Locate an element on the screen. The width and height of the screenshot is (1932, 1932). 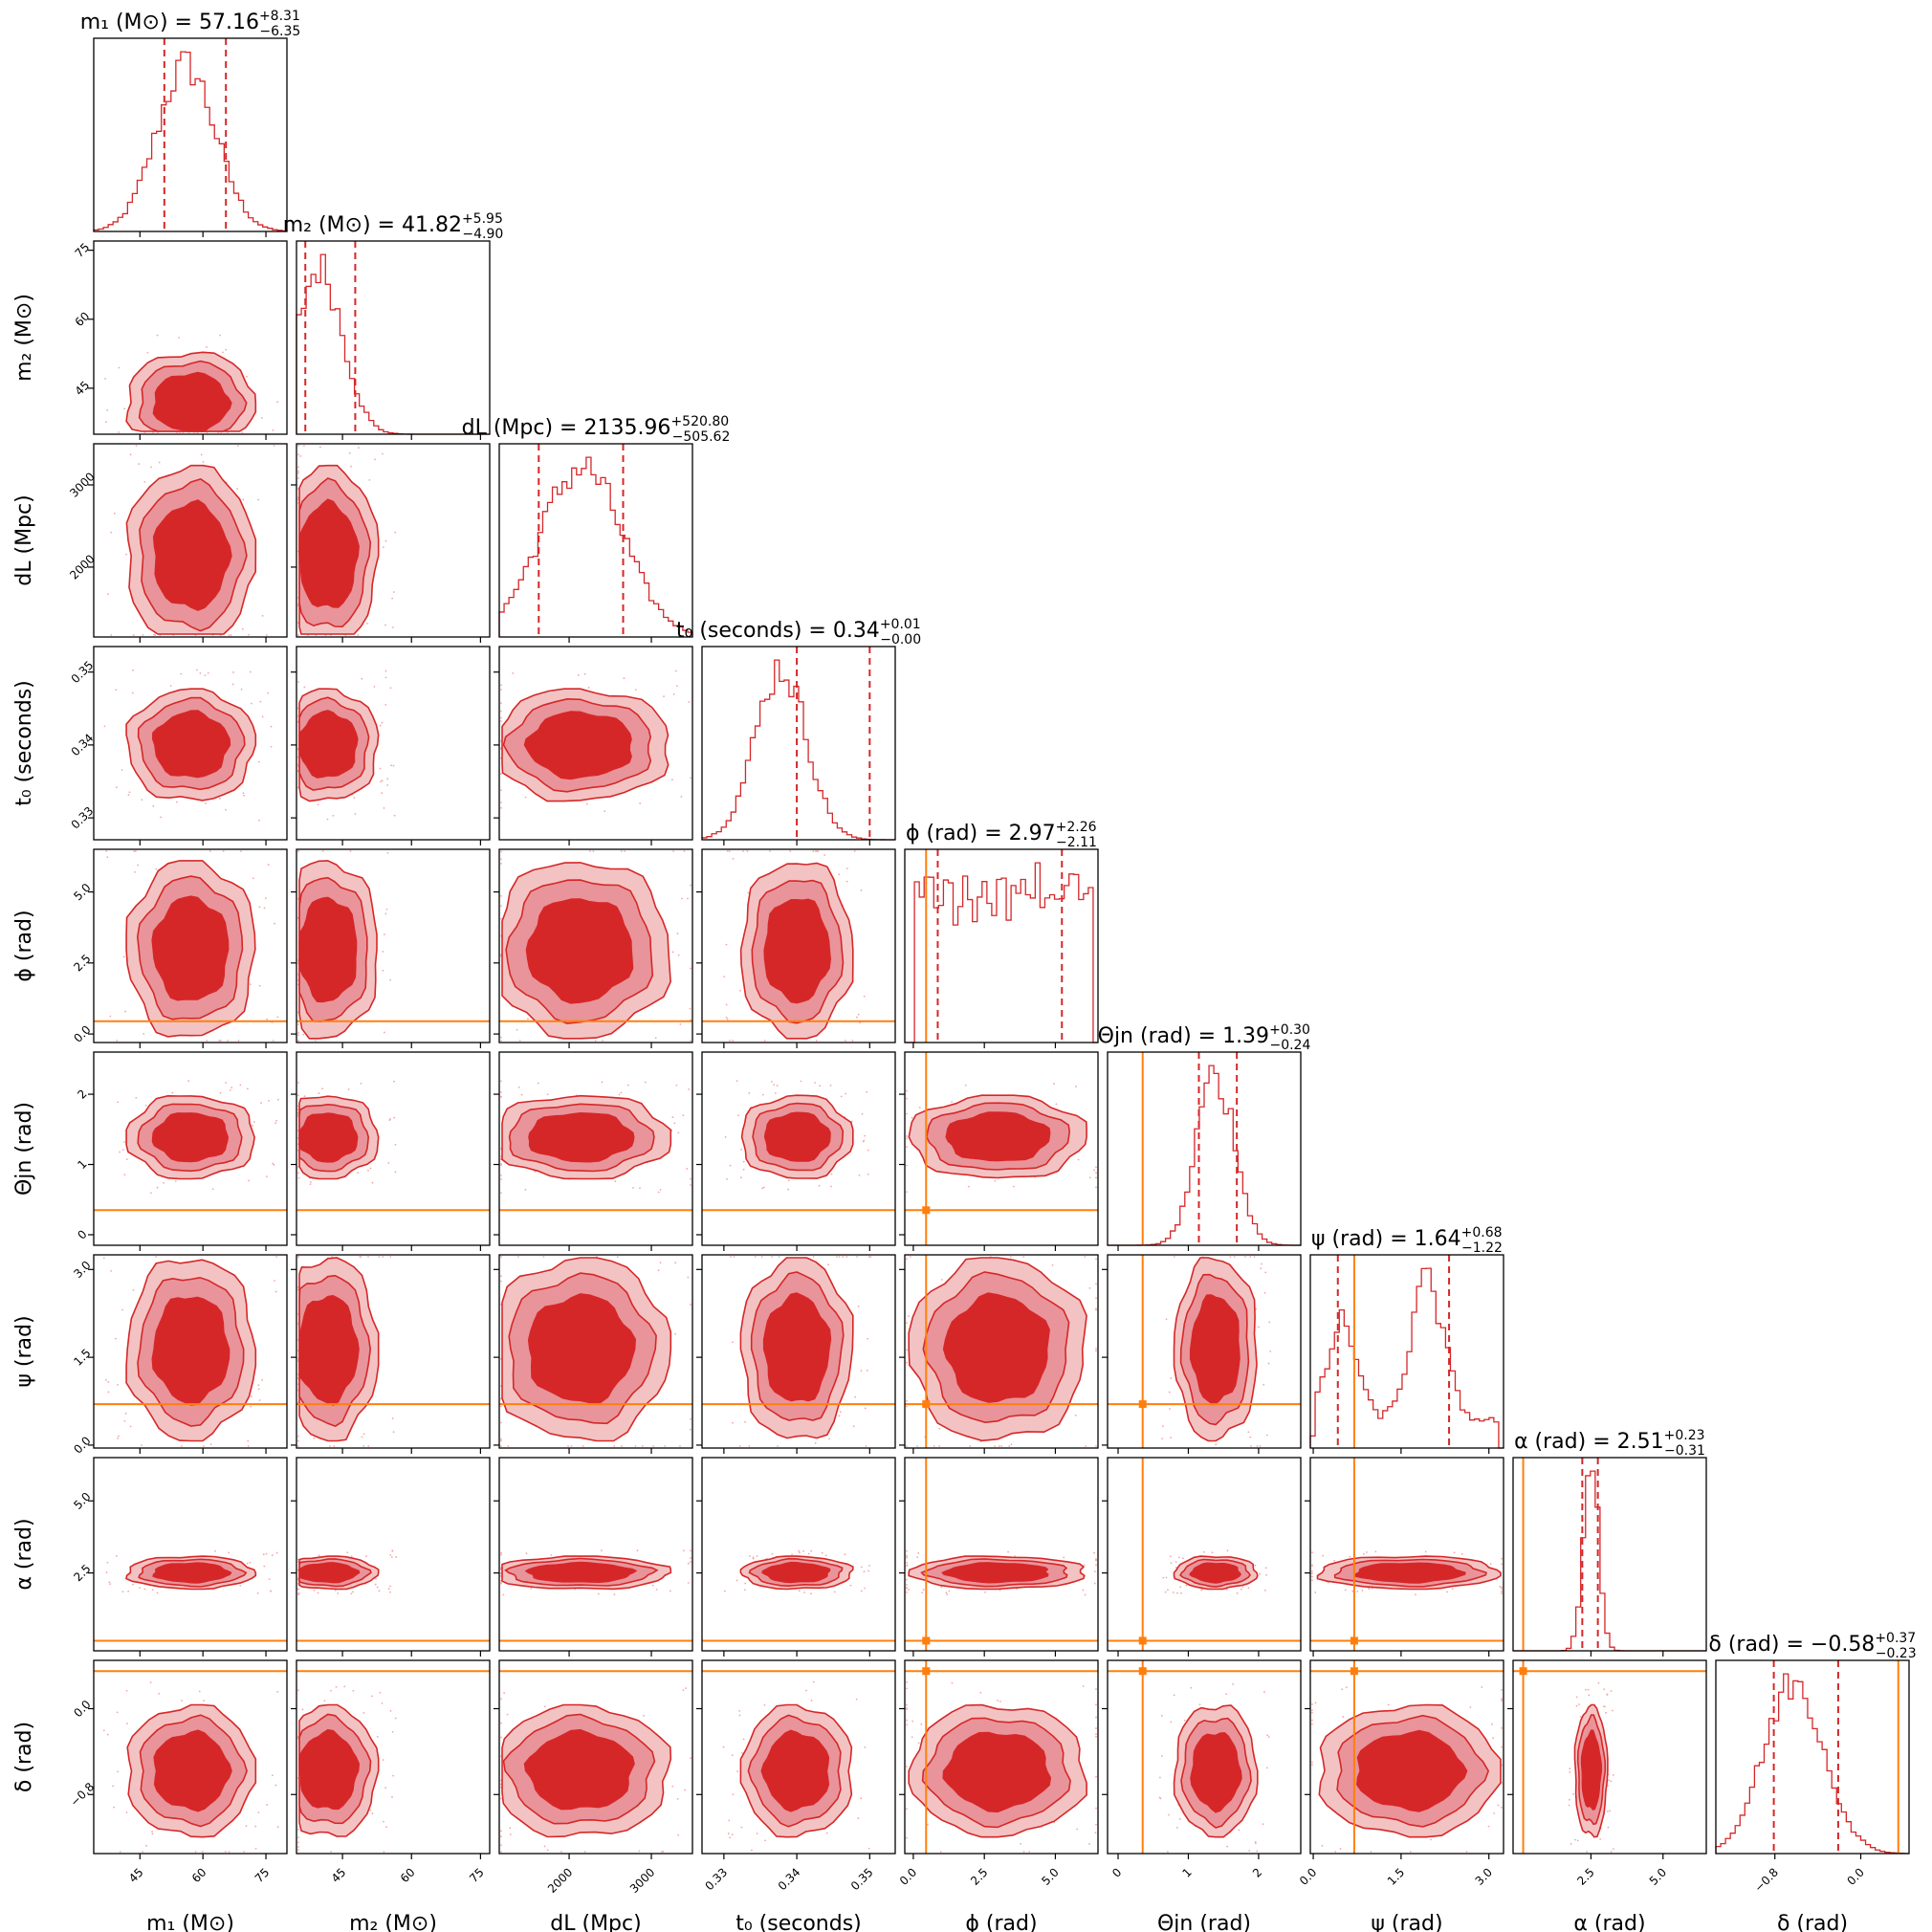
err-plus: +2.26 is located at coordinates (1076, 827).